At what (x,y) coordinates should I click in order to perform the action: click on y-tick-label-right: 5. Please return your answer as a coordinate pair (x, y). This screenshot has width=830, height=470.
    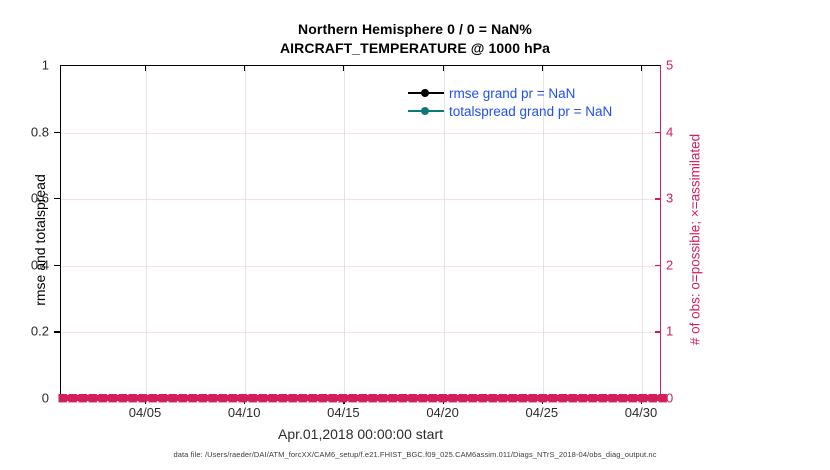
    Looking at the image, I should click on (670, 65).